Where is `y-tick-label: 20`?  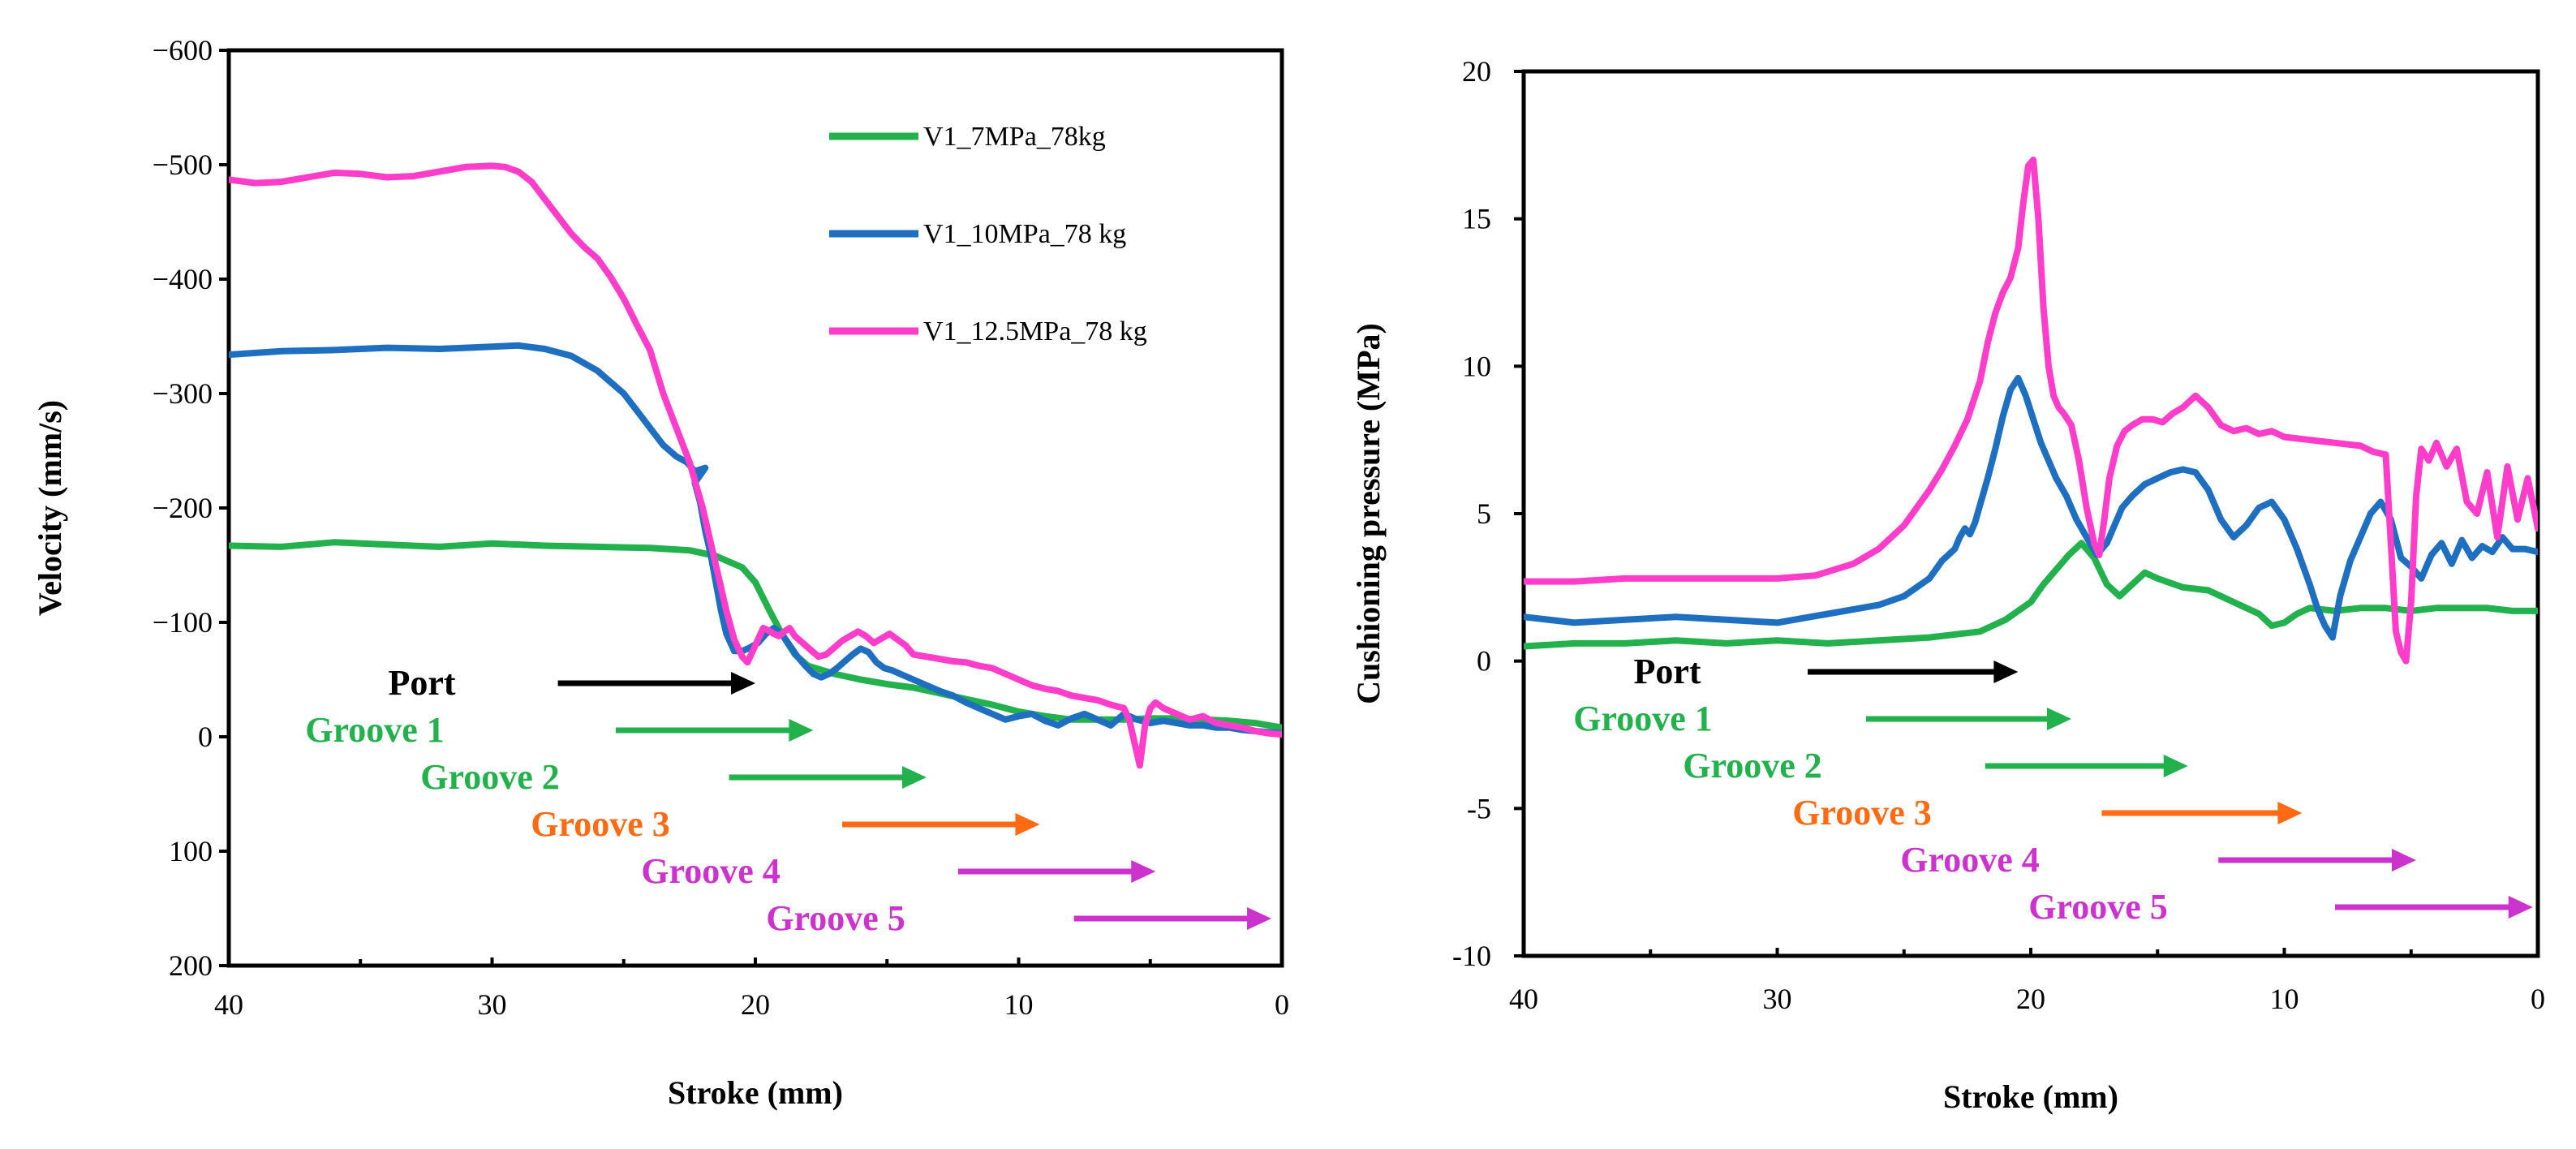 y-tick-label: 20 is located at coordinates (1476, 71).